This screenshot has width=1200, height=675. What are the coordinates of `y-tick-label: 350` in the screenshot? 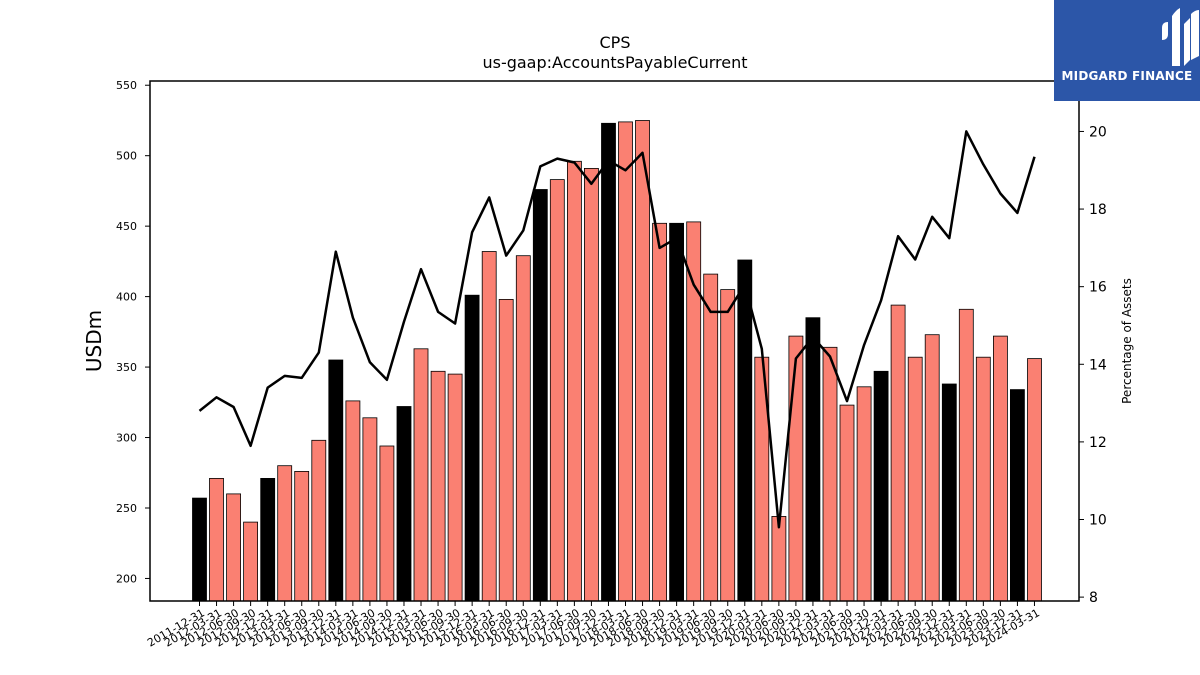 It's located at (126, 367).